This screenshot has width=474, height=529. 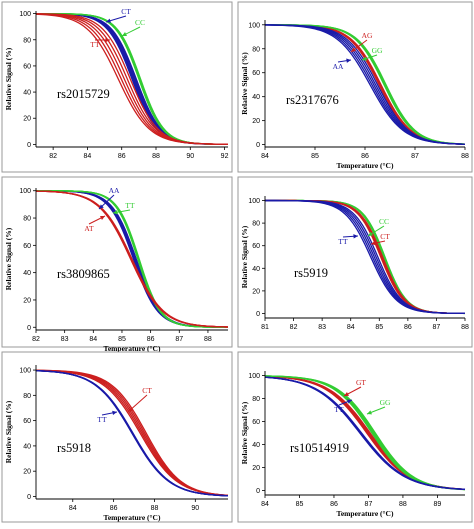 What do you see at coordinates (311, 273) in the screenshot?
I see `snp-label: rs5919` at bounding box center [311, 273].